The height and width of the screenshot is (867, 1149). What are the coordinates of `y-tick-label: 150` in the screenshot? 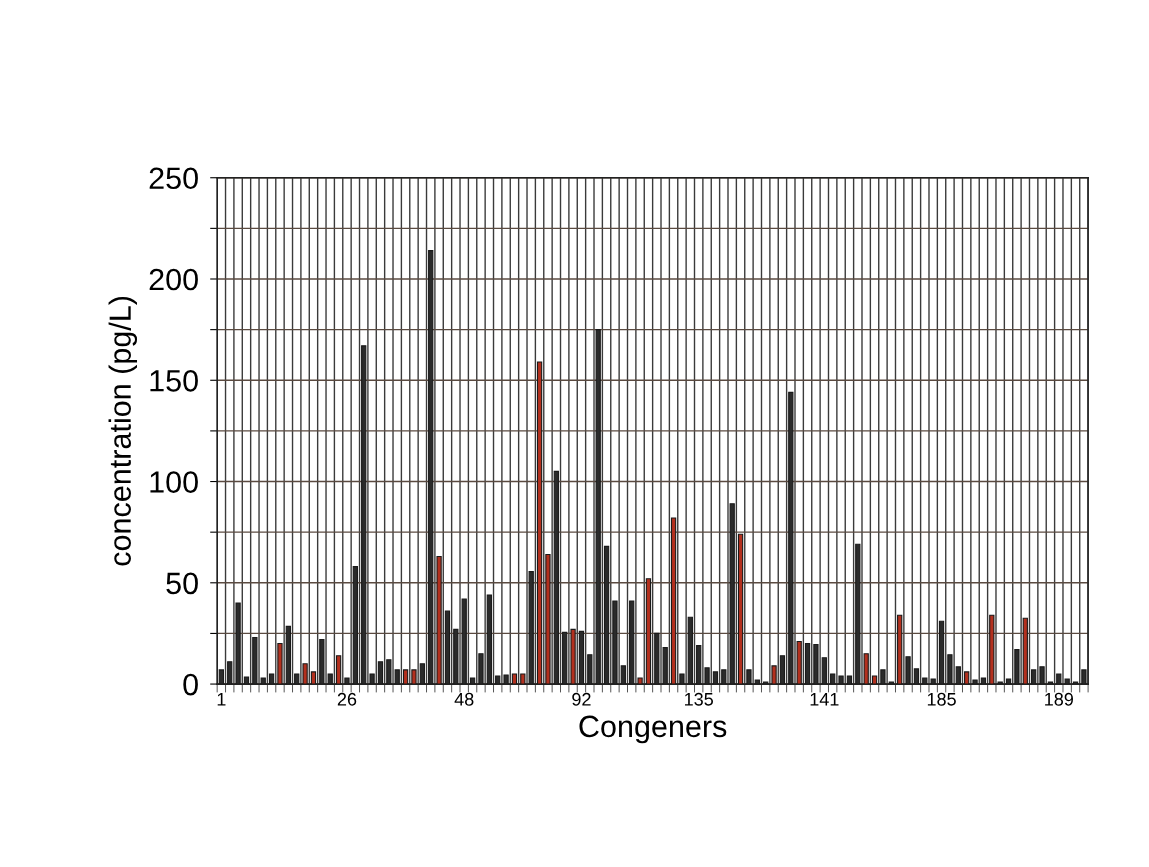 It's located at (174, 381).